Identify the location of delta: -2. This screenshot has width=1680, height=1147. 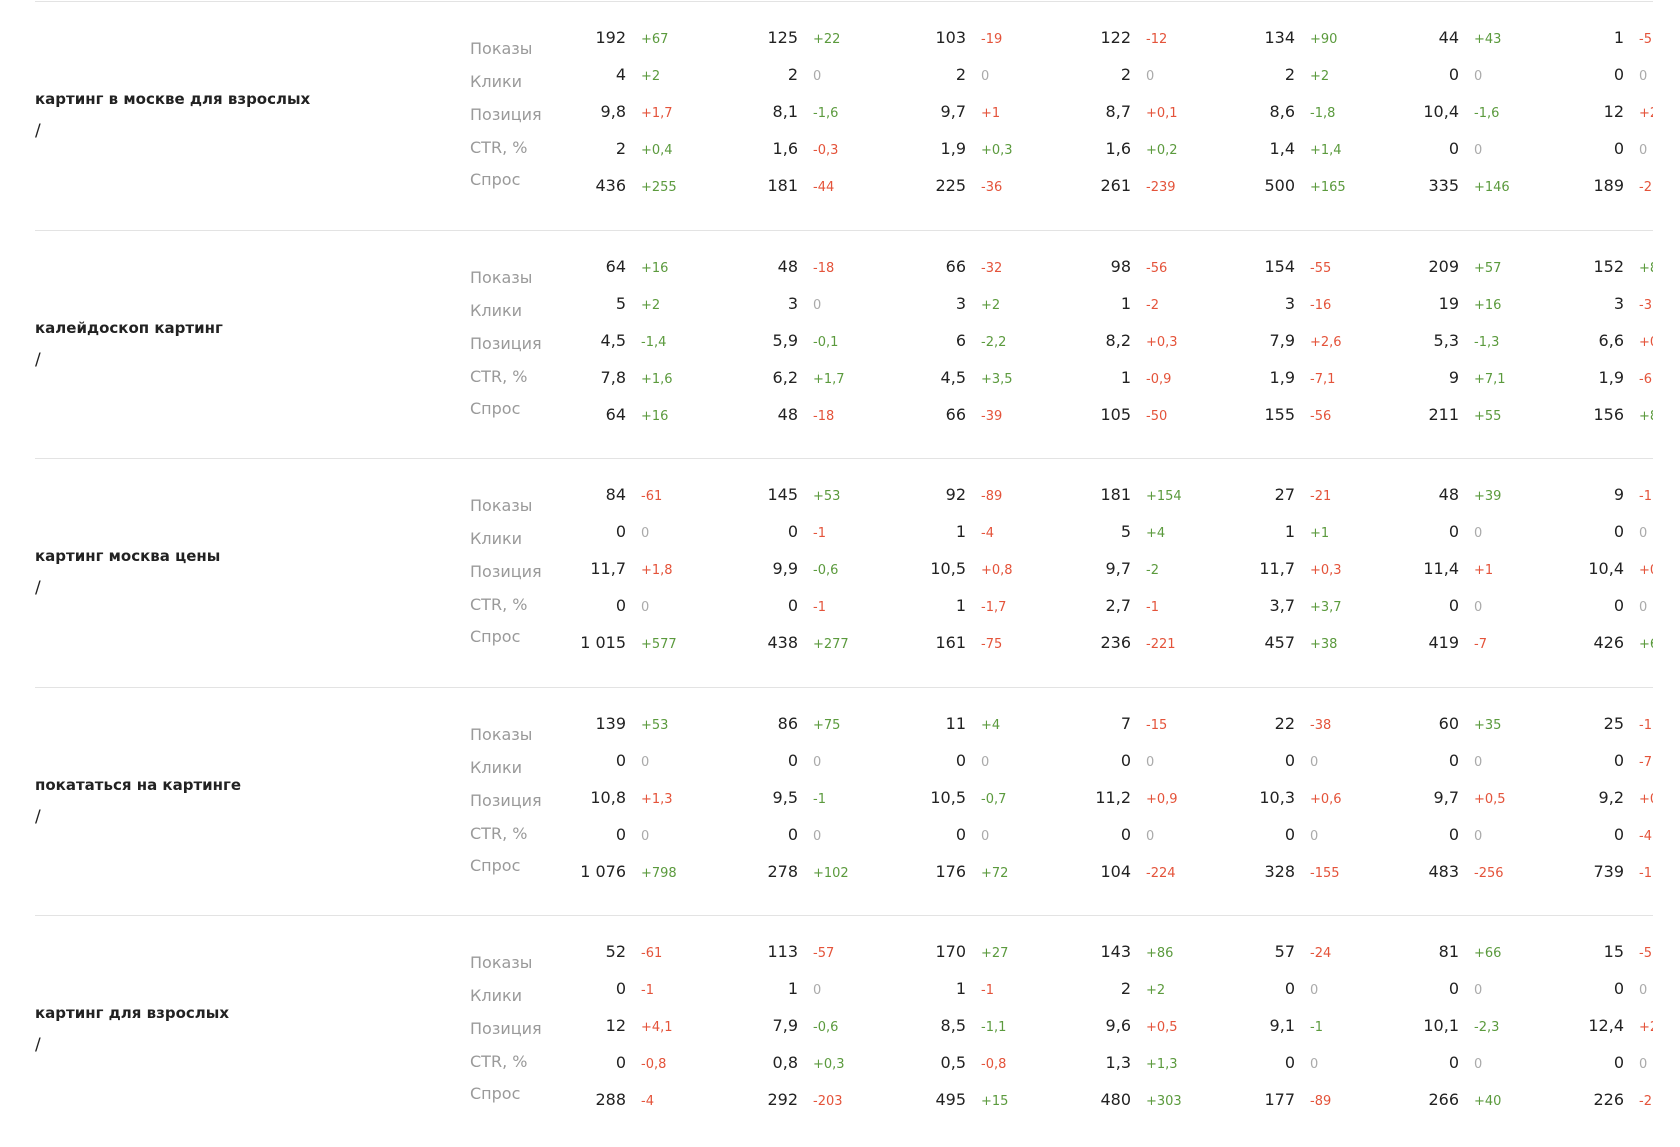
(1645, 187).